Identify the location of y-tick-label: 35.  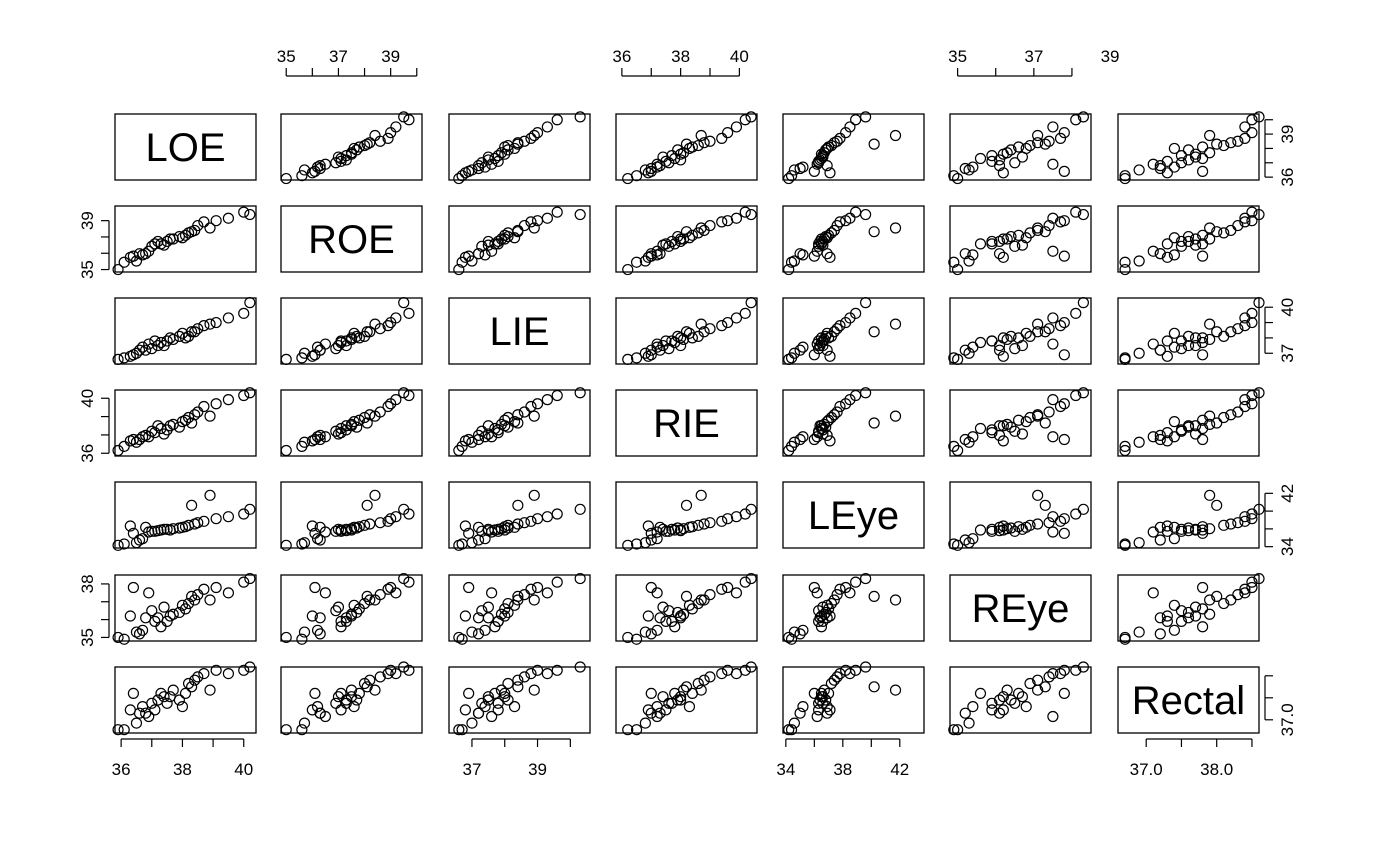
(87, 637).